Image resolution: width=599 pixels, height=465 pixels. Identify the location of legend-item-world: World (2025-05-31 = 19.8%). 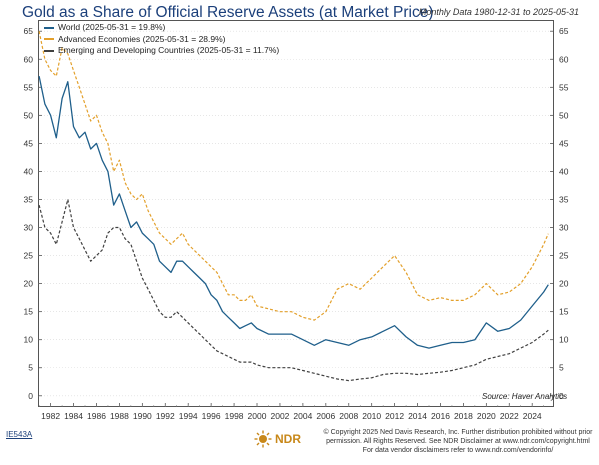
(161, 28).